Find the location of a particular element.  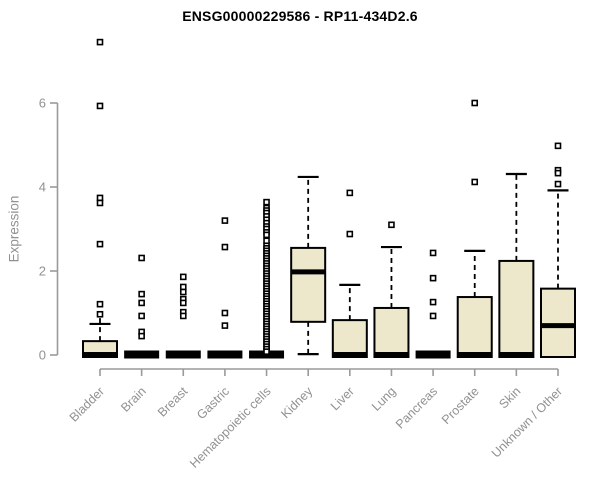

x-tick-label-lung: Lung is located at coordinates (384, 399).